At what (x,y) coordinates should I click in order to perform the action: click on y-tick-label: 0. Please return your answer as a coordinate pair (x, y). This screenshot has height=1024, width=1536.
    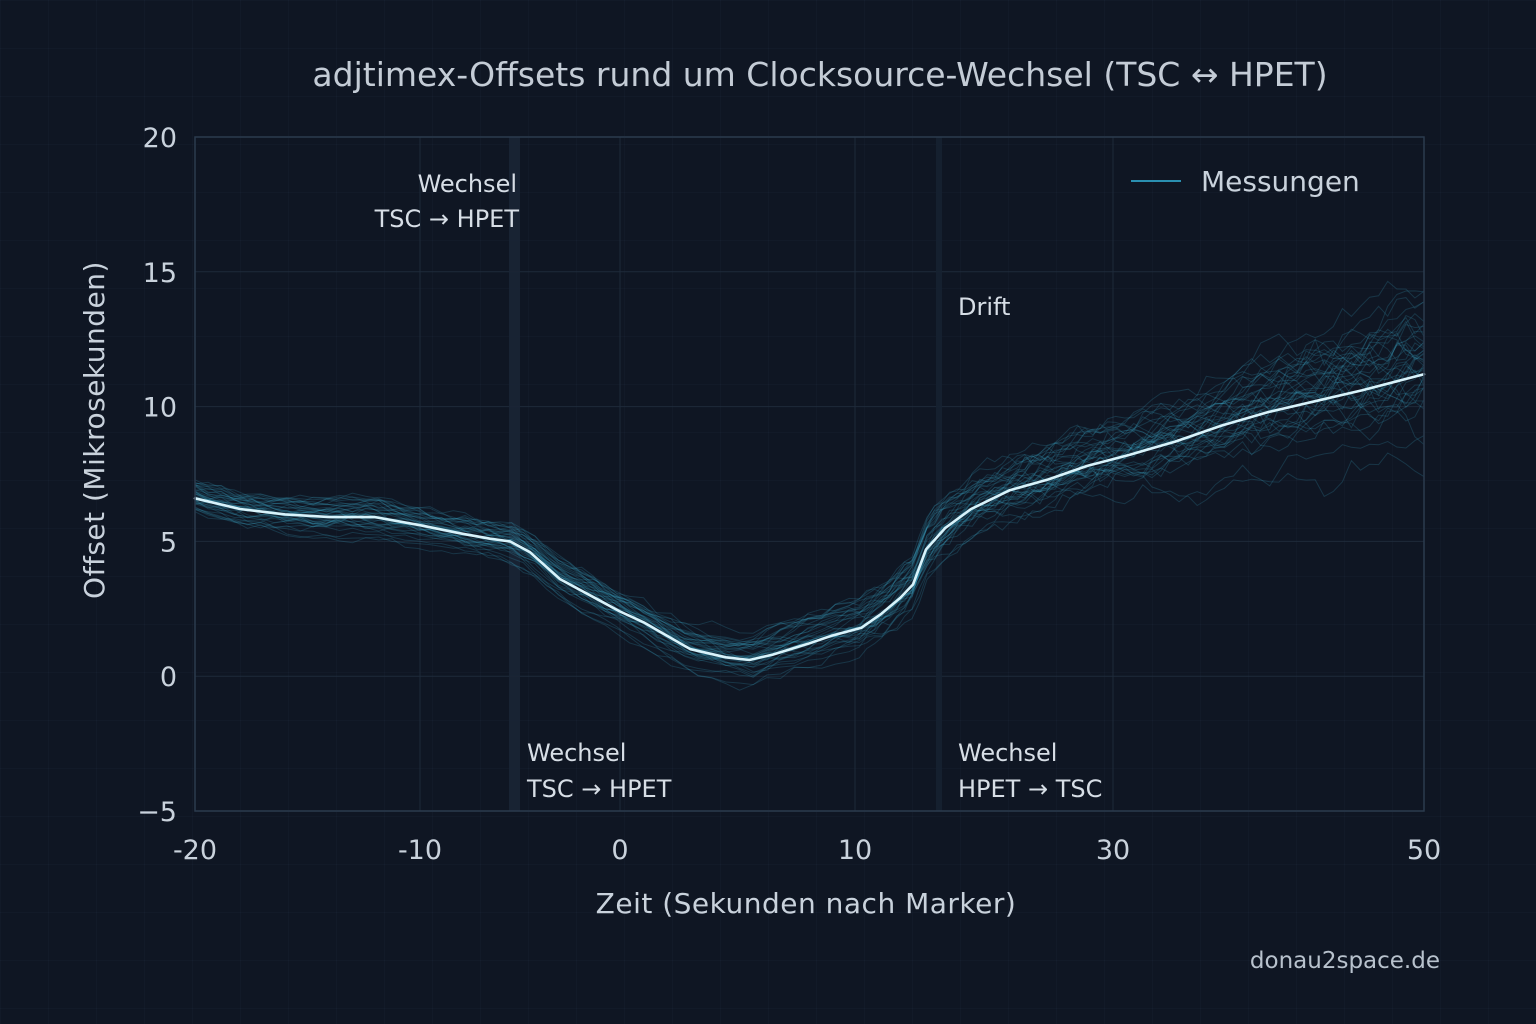
    Looking at the image, I should click on (168, 677).